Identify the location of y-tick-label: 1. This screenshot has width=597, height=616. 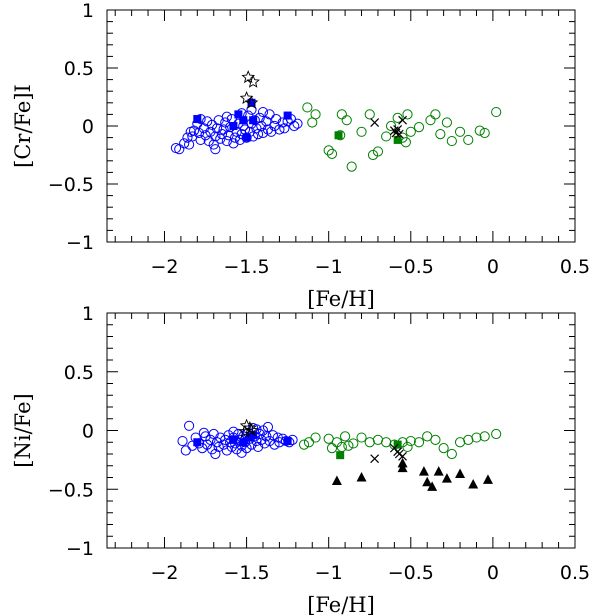
(88, 11).